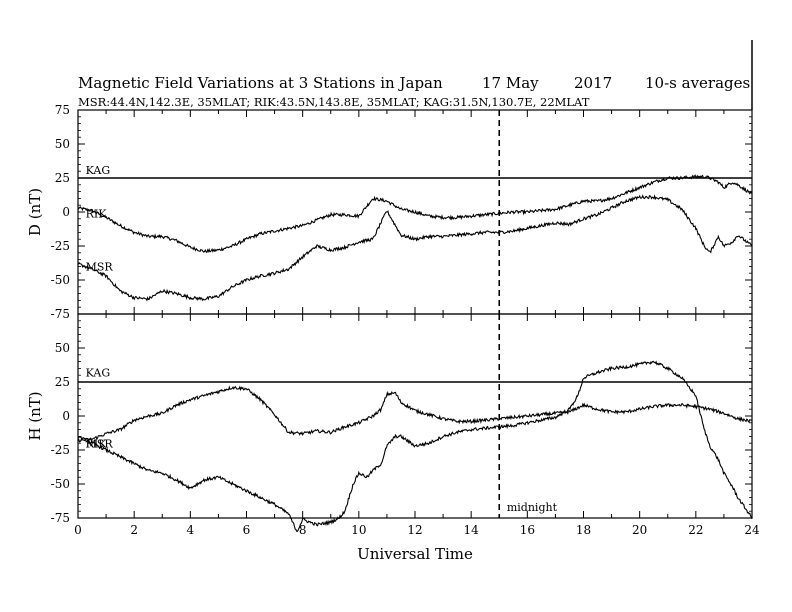 This screenshot has width=792, height=612. Describe the element at coordinates (62, 110) in the screenshot. I see `y-tick-label: 75` at that location.